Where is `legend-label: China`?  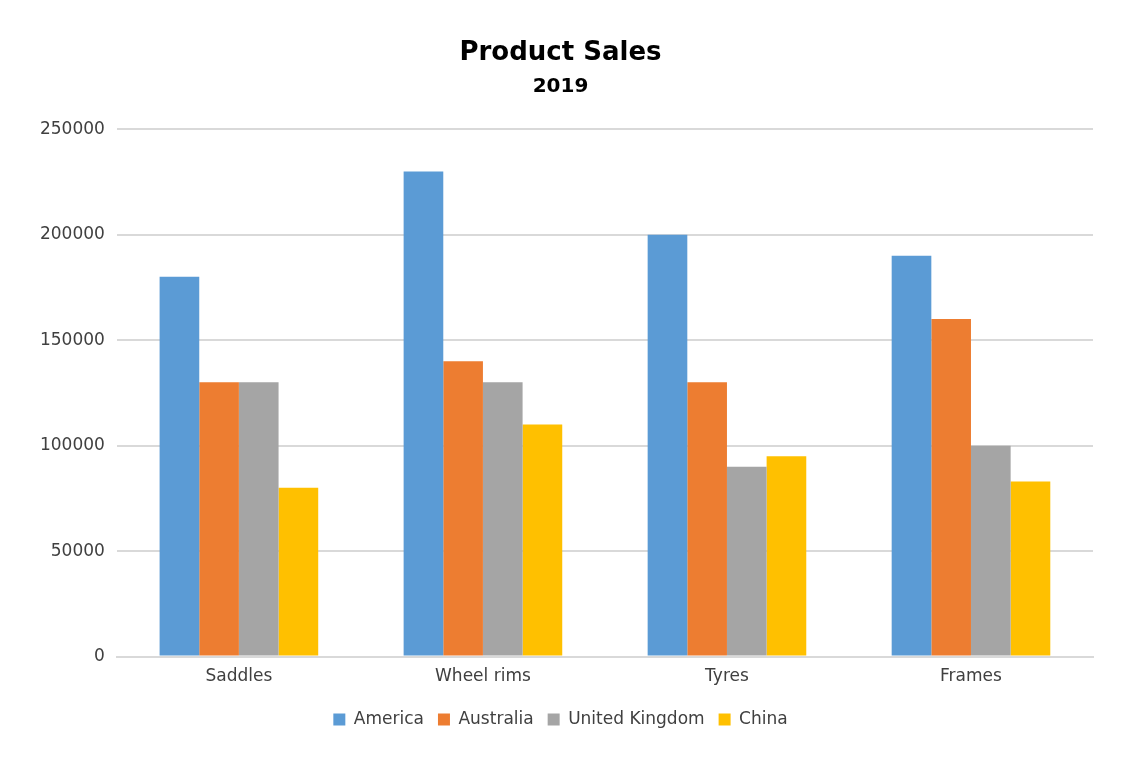
legend-label: China is located at coordinates (763, 717).